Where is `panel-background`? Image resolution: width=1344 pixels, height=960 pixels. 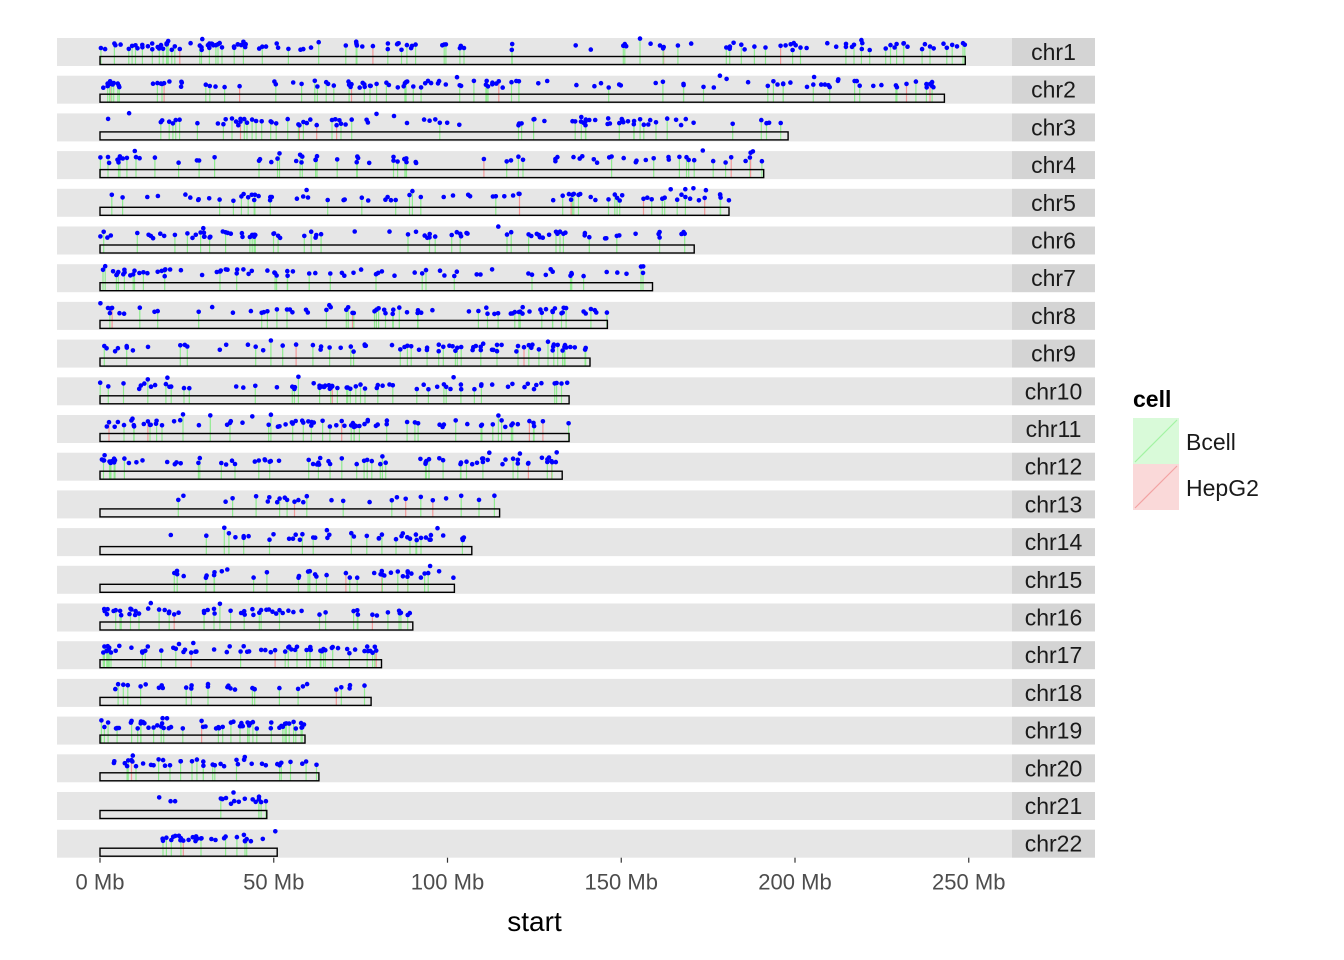 panel-background is located at coordinates (534, 278).